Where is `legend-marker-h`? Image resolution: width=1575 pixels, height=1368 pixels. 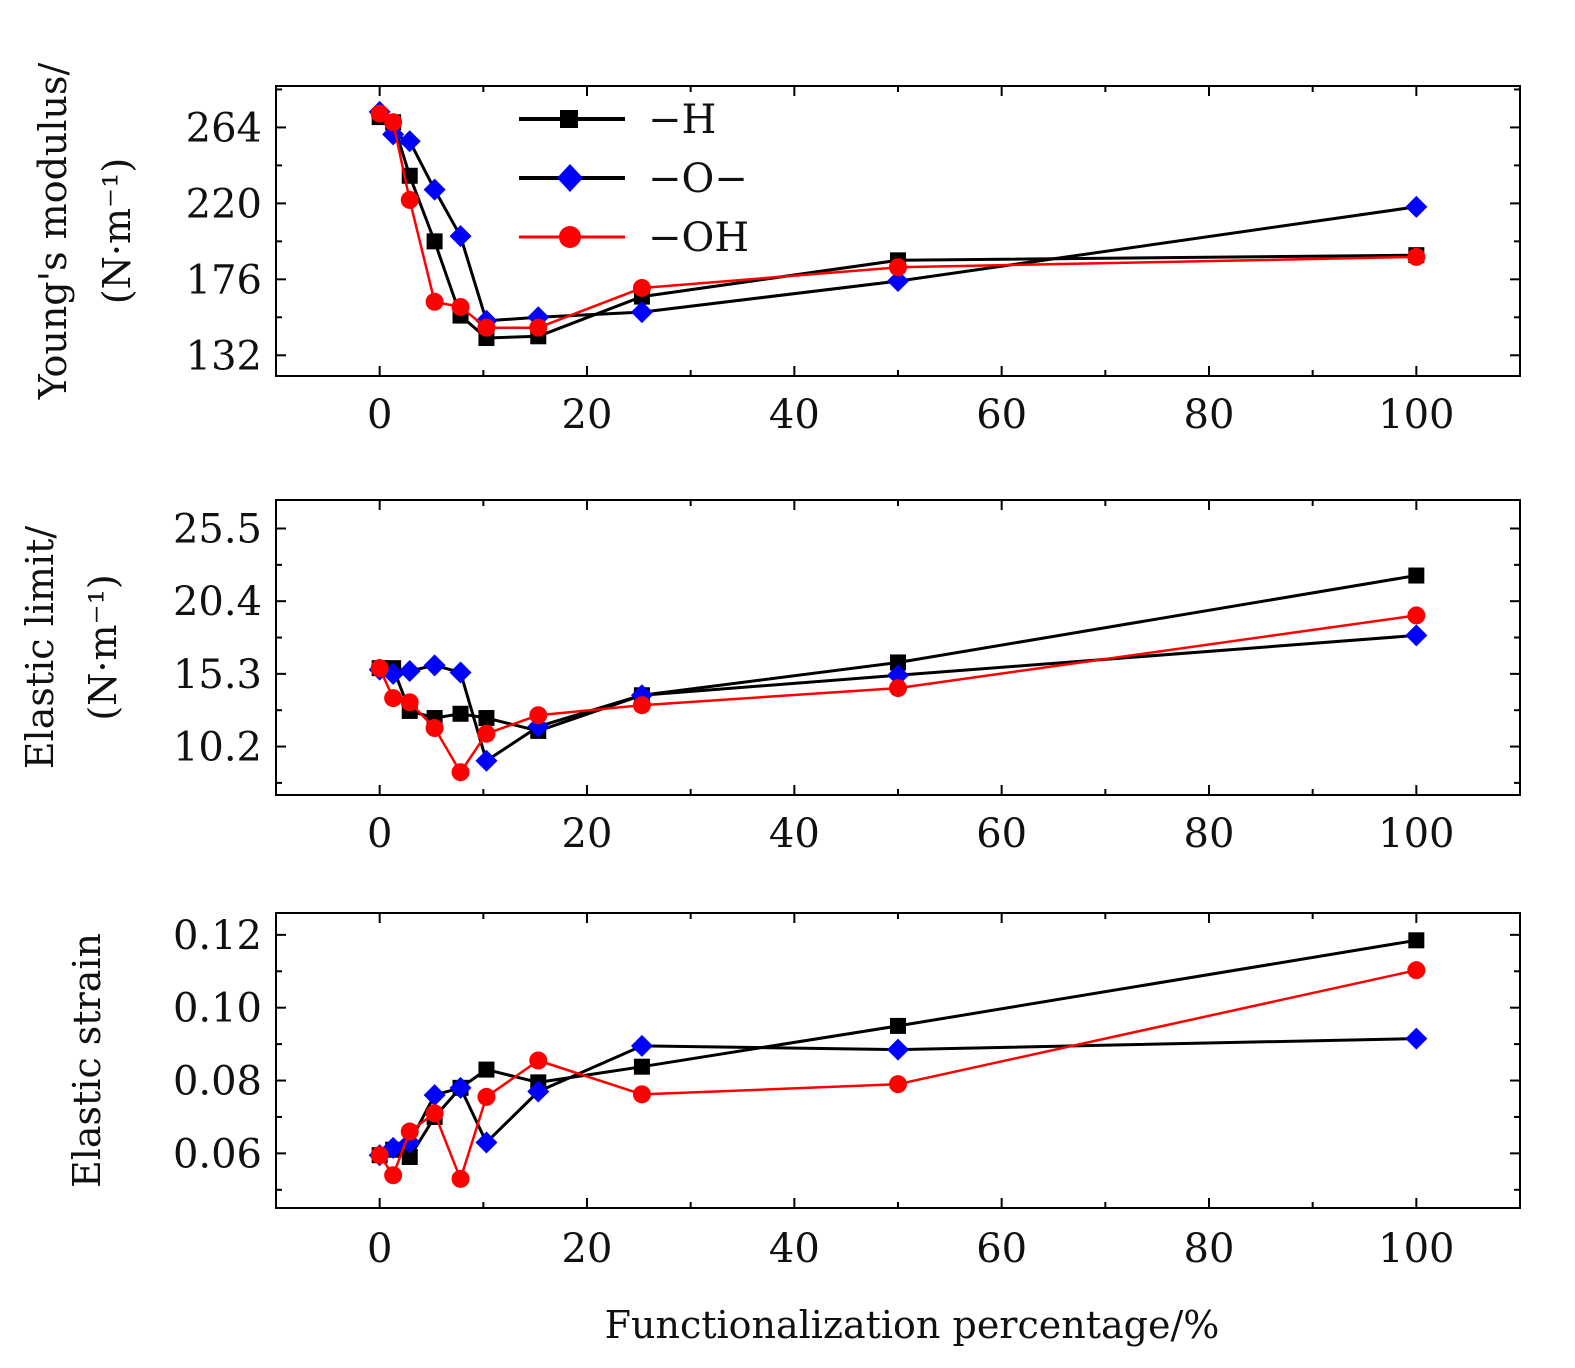 legend-marker-h is located at coordinates (569, 119).